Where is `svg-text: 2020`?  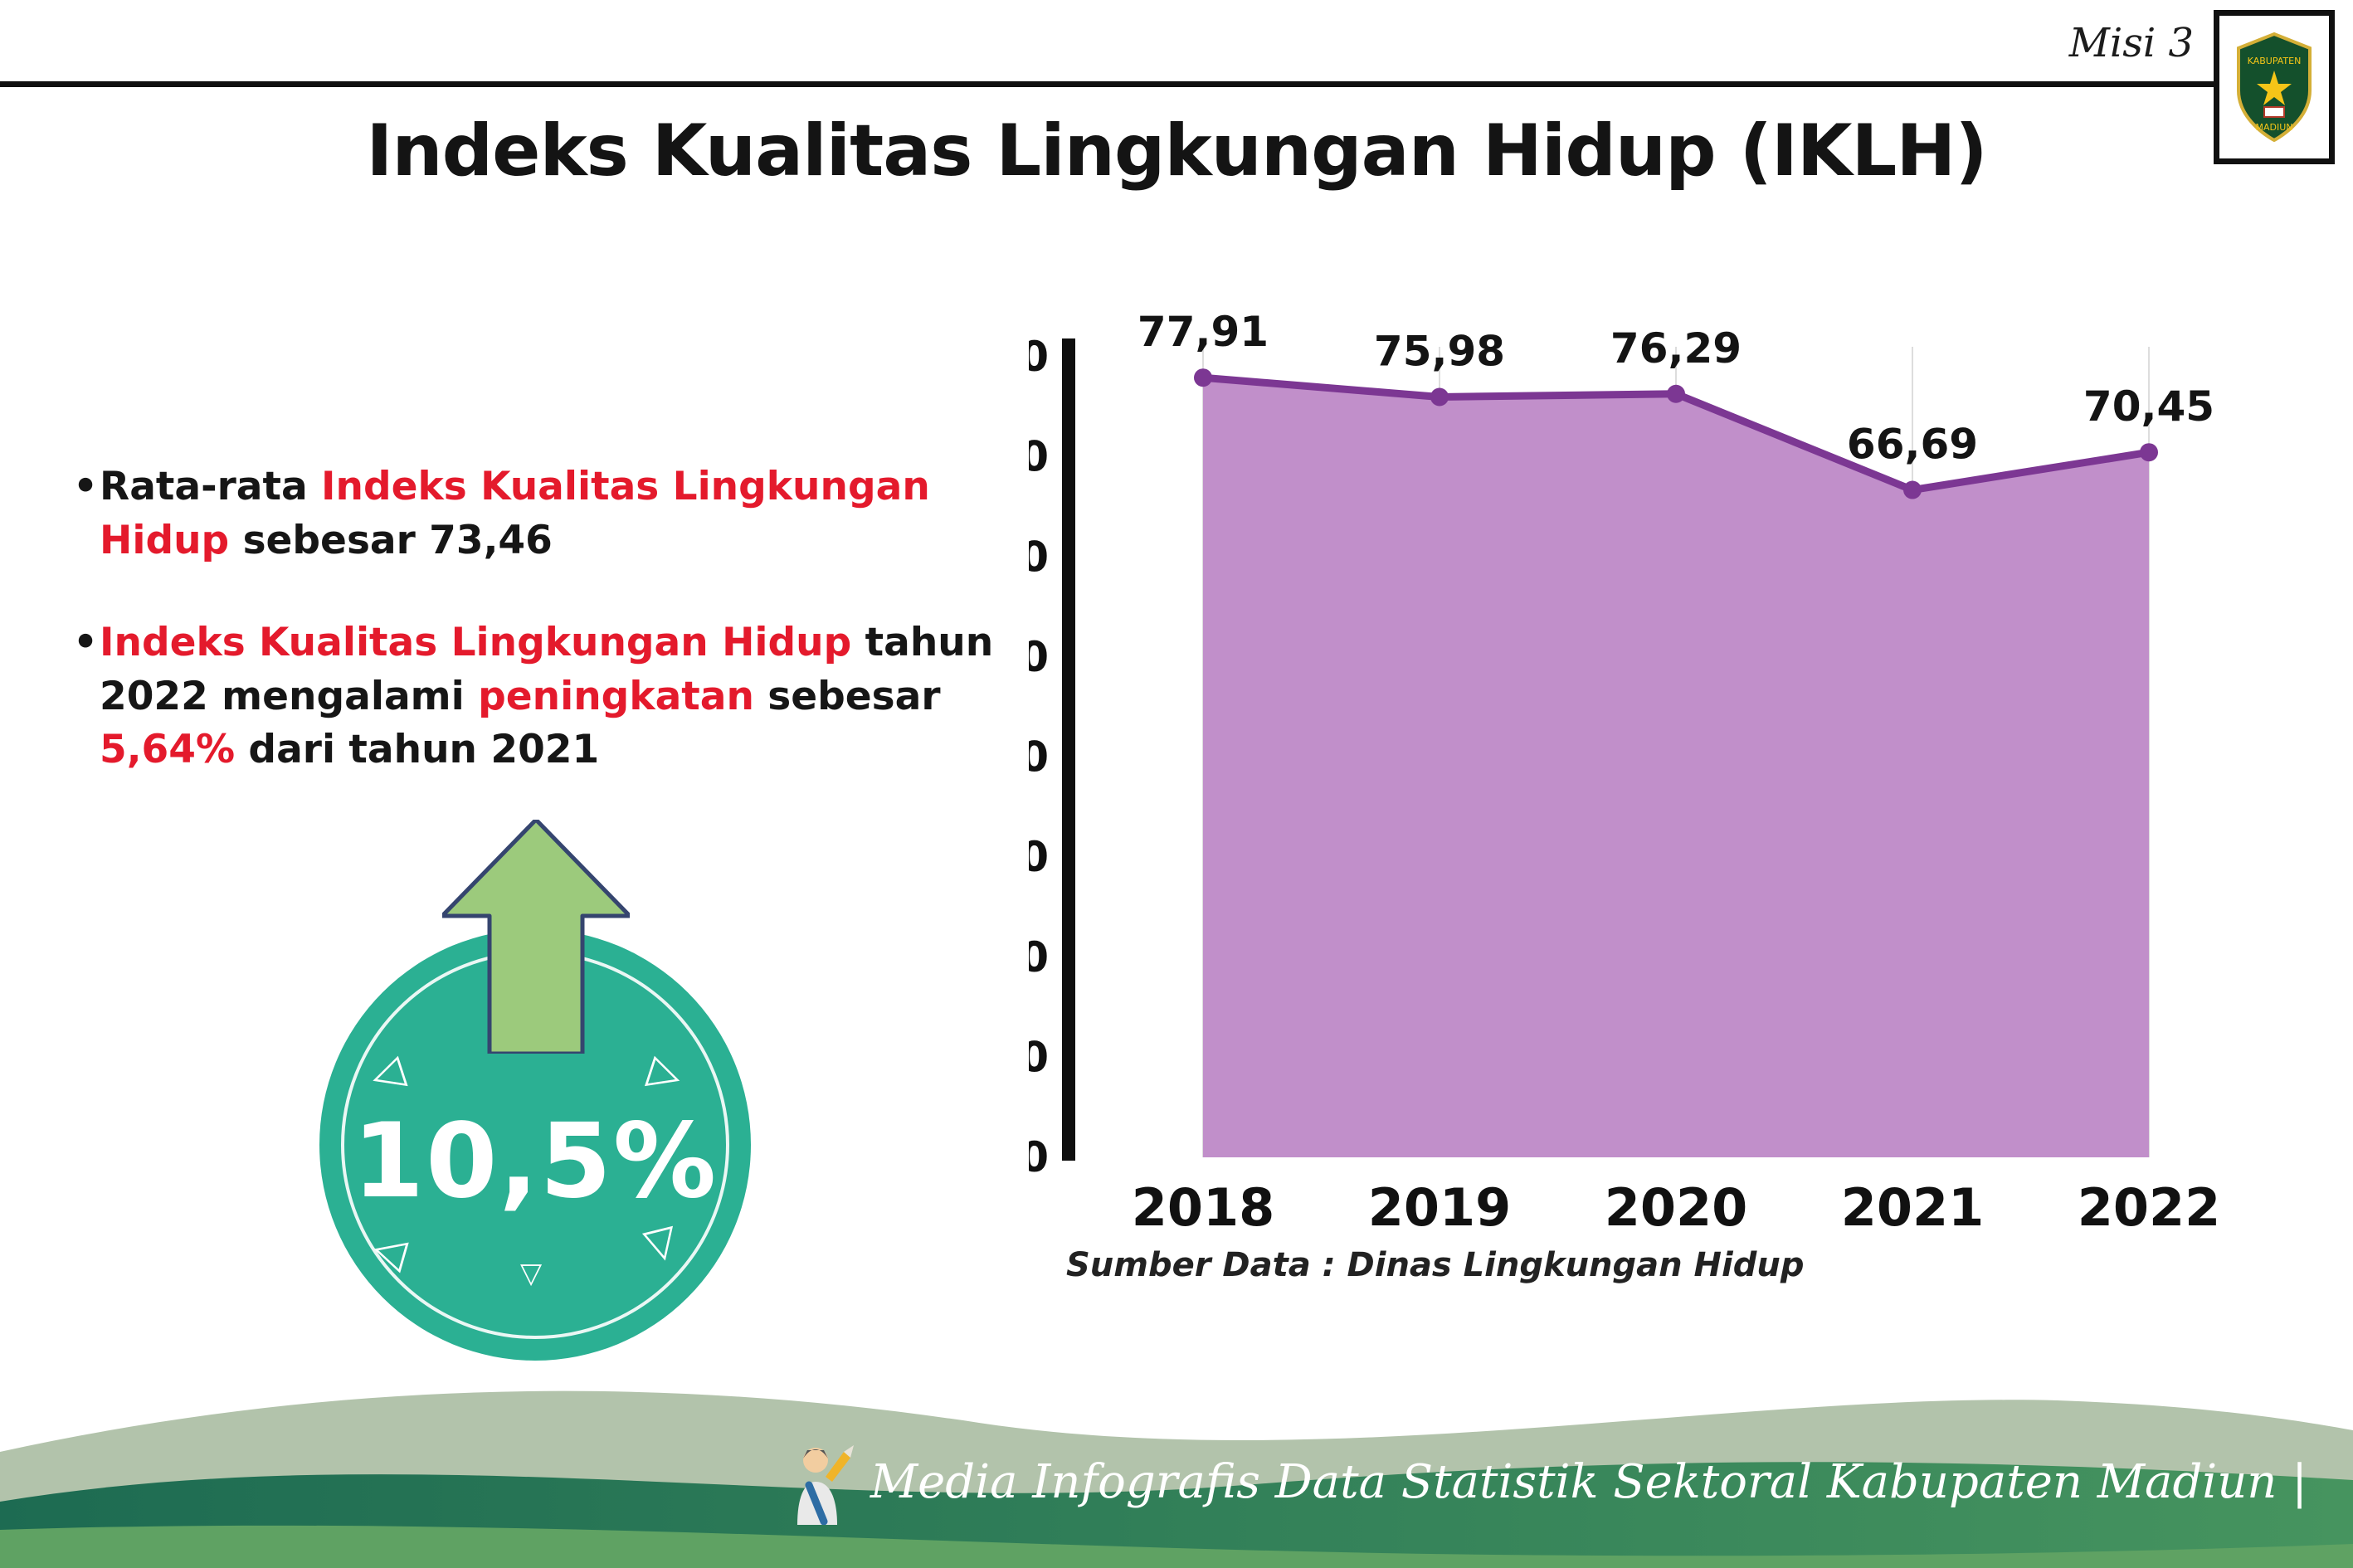 svg-text: 2020 is located at coordinates (1676, 1207).